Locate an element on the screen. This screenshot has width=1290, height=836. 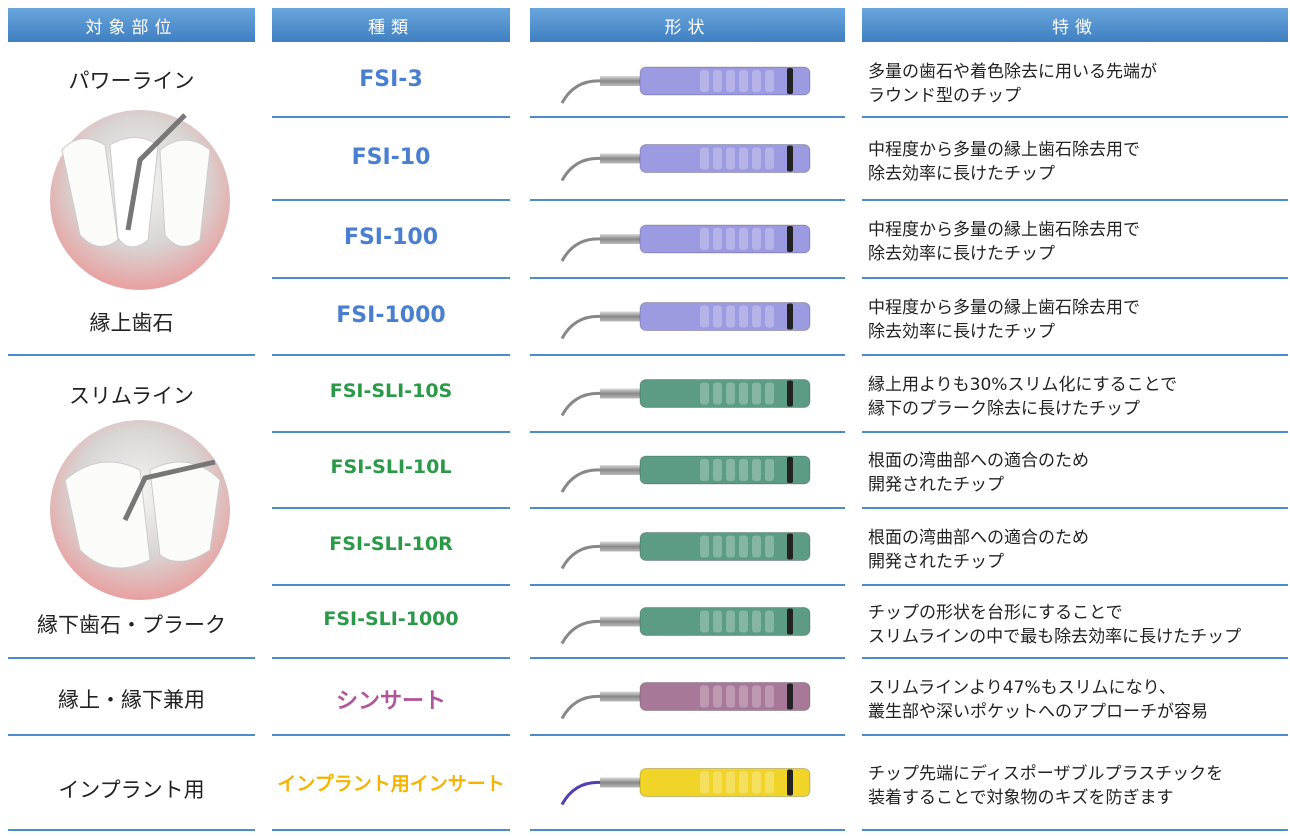
illustration is located at coordinates (140, 355).